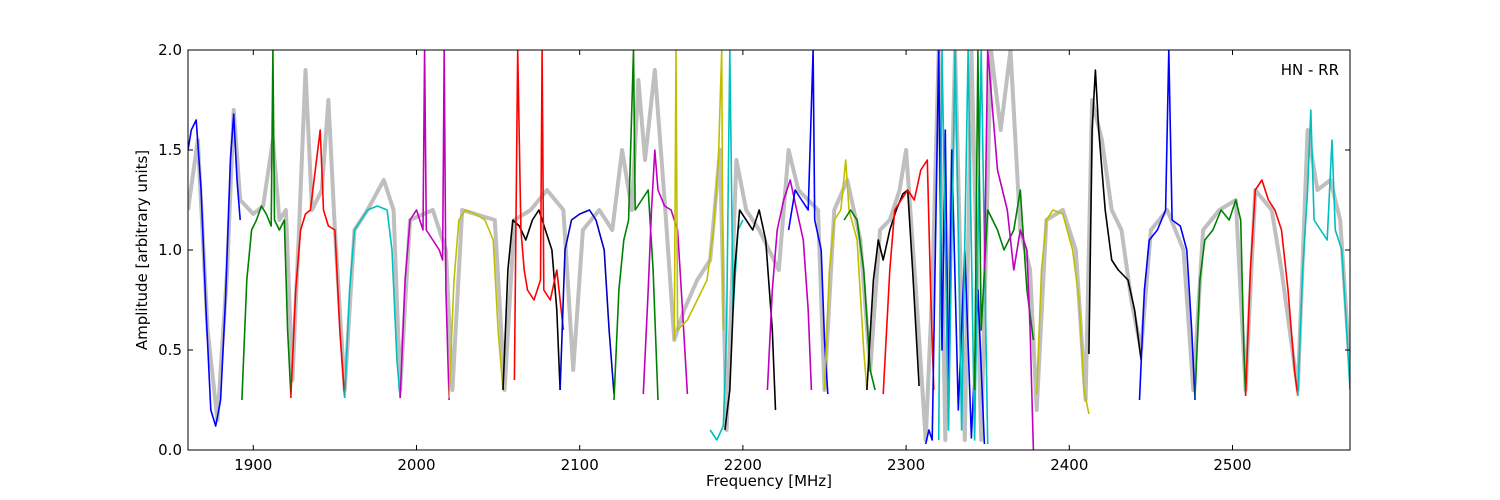 The width and height of the screenshot is (1500, 500). I want to click on x-tick-label-2400: 2400, so click(1069, 465).